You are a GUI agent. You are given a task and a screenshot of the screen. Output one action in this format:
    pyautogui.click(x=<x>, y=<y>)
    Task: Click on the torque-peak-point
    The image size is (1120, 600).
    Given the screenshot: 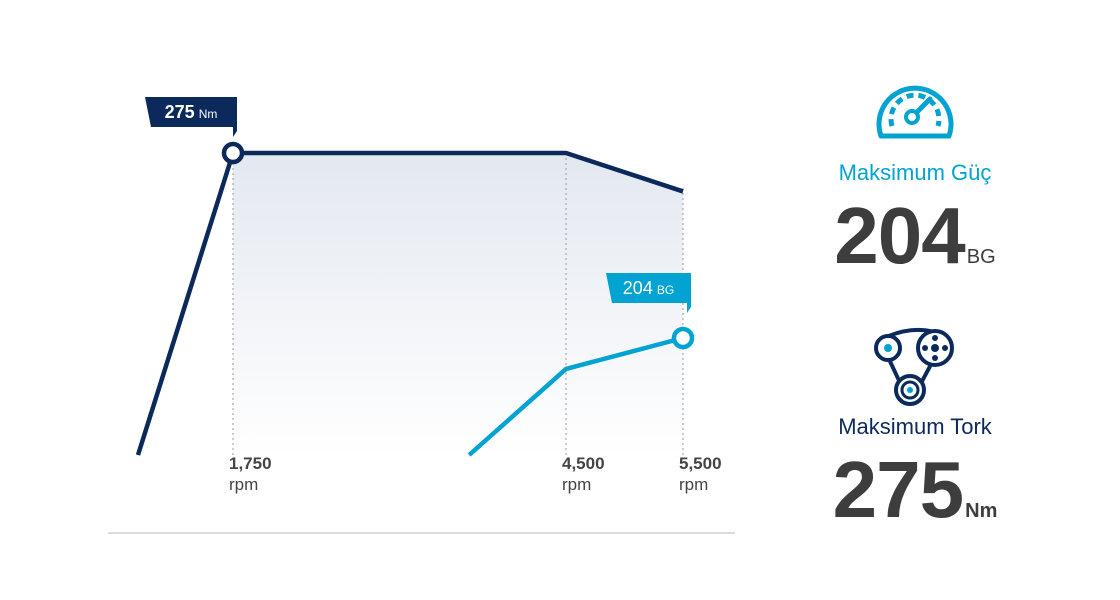 What is the action you would take?
    pyautogui.click(x=233, y=153)
    